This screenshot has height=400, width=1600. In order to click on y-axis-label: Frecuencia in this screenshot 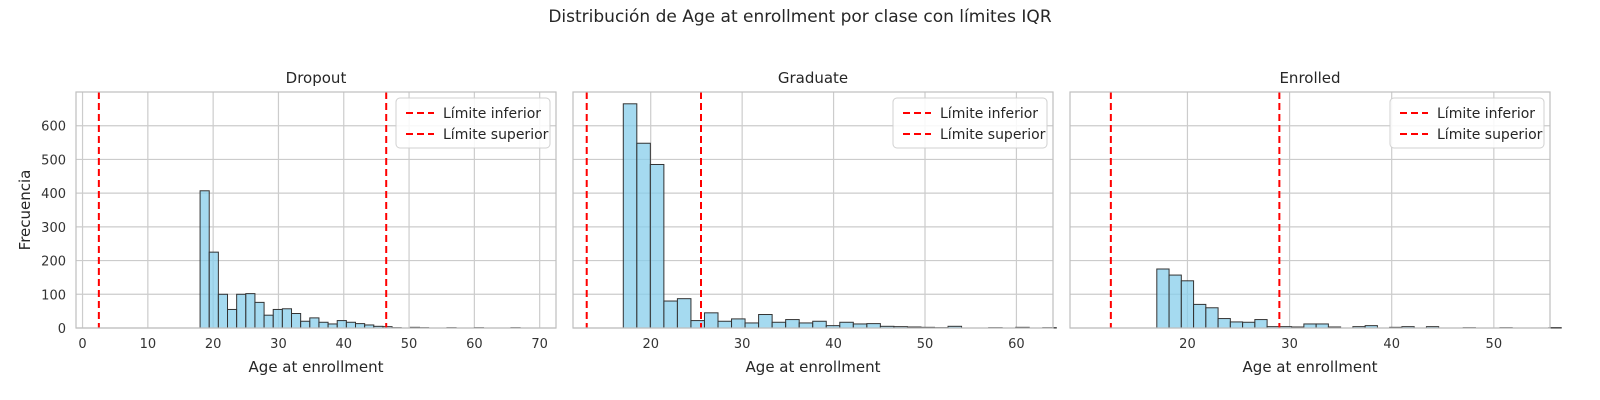, I will do `click(25, 210)`.